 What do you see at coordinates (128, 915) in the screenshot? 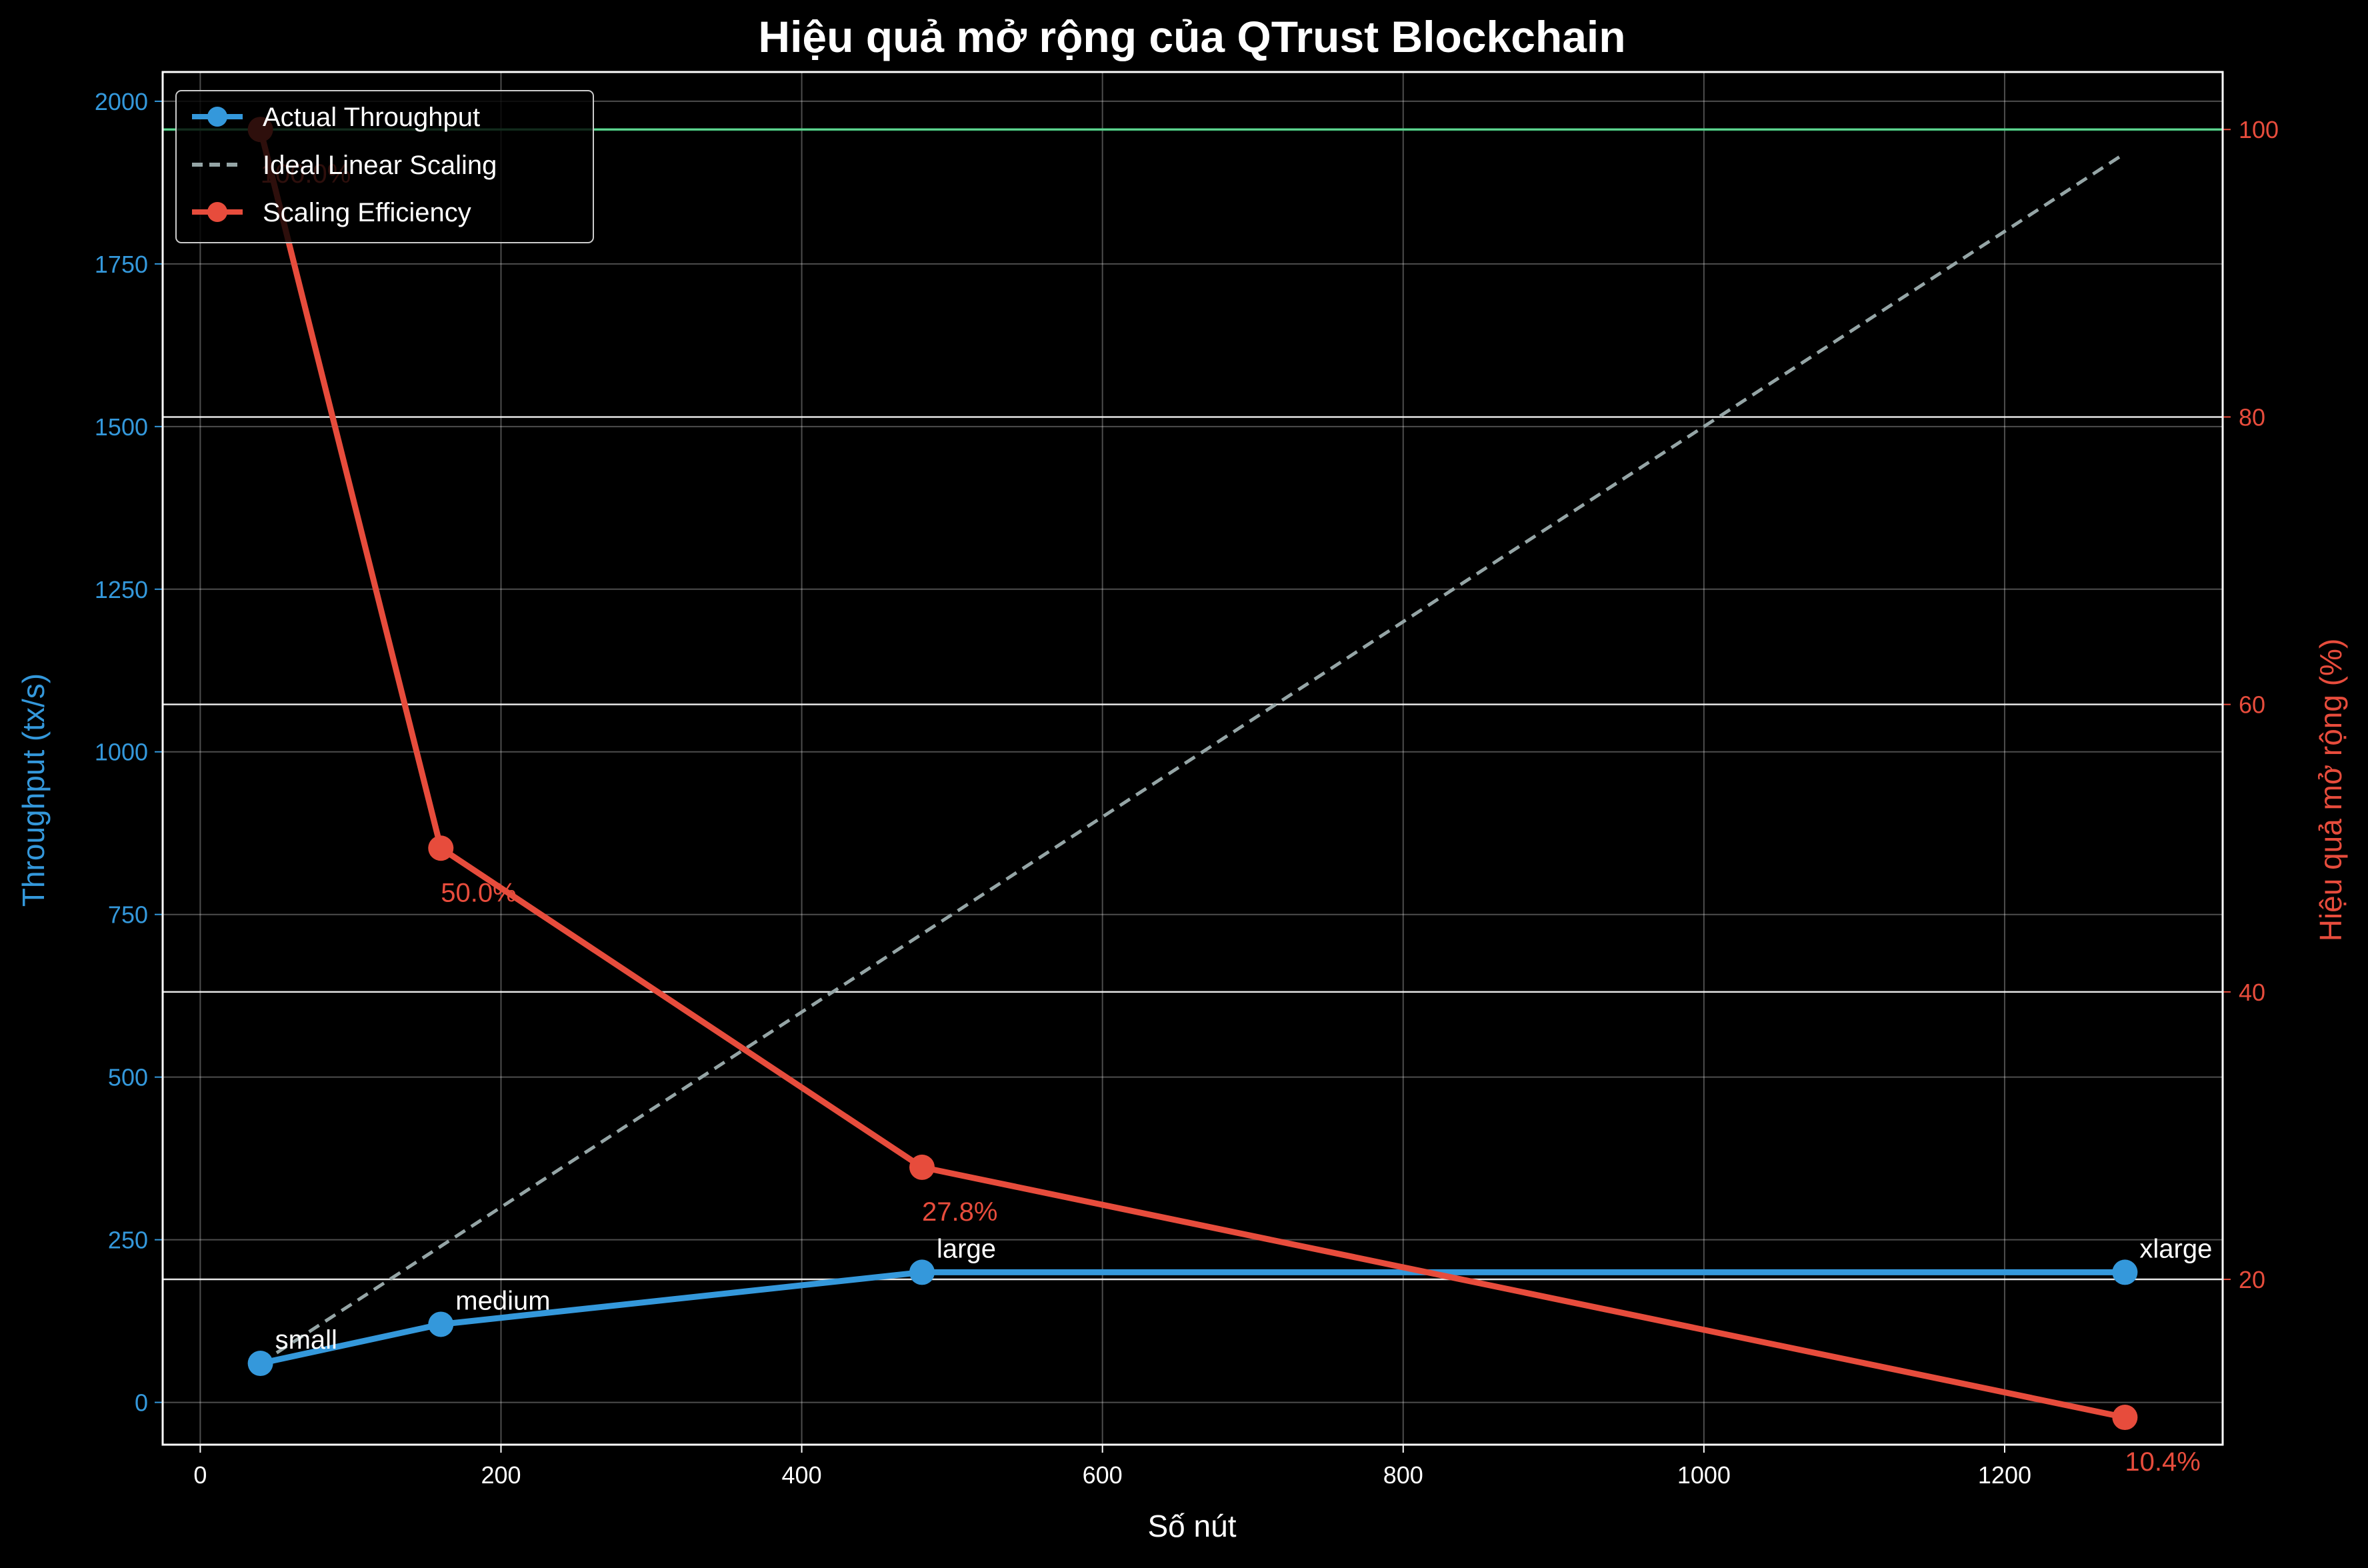
I see `y-left-tick-label: 750` at bounding box center [128, 915].